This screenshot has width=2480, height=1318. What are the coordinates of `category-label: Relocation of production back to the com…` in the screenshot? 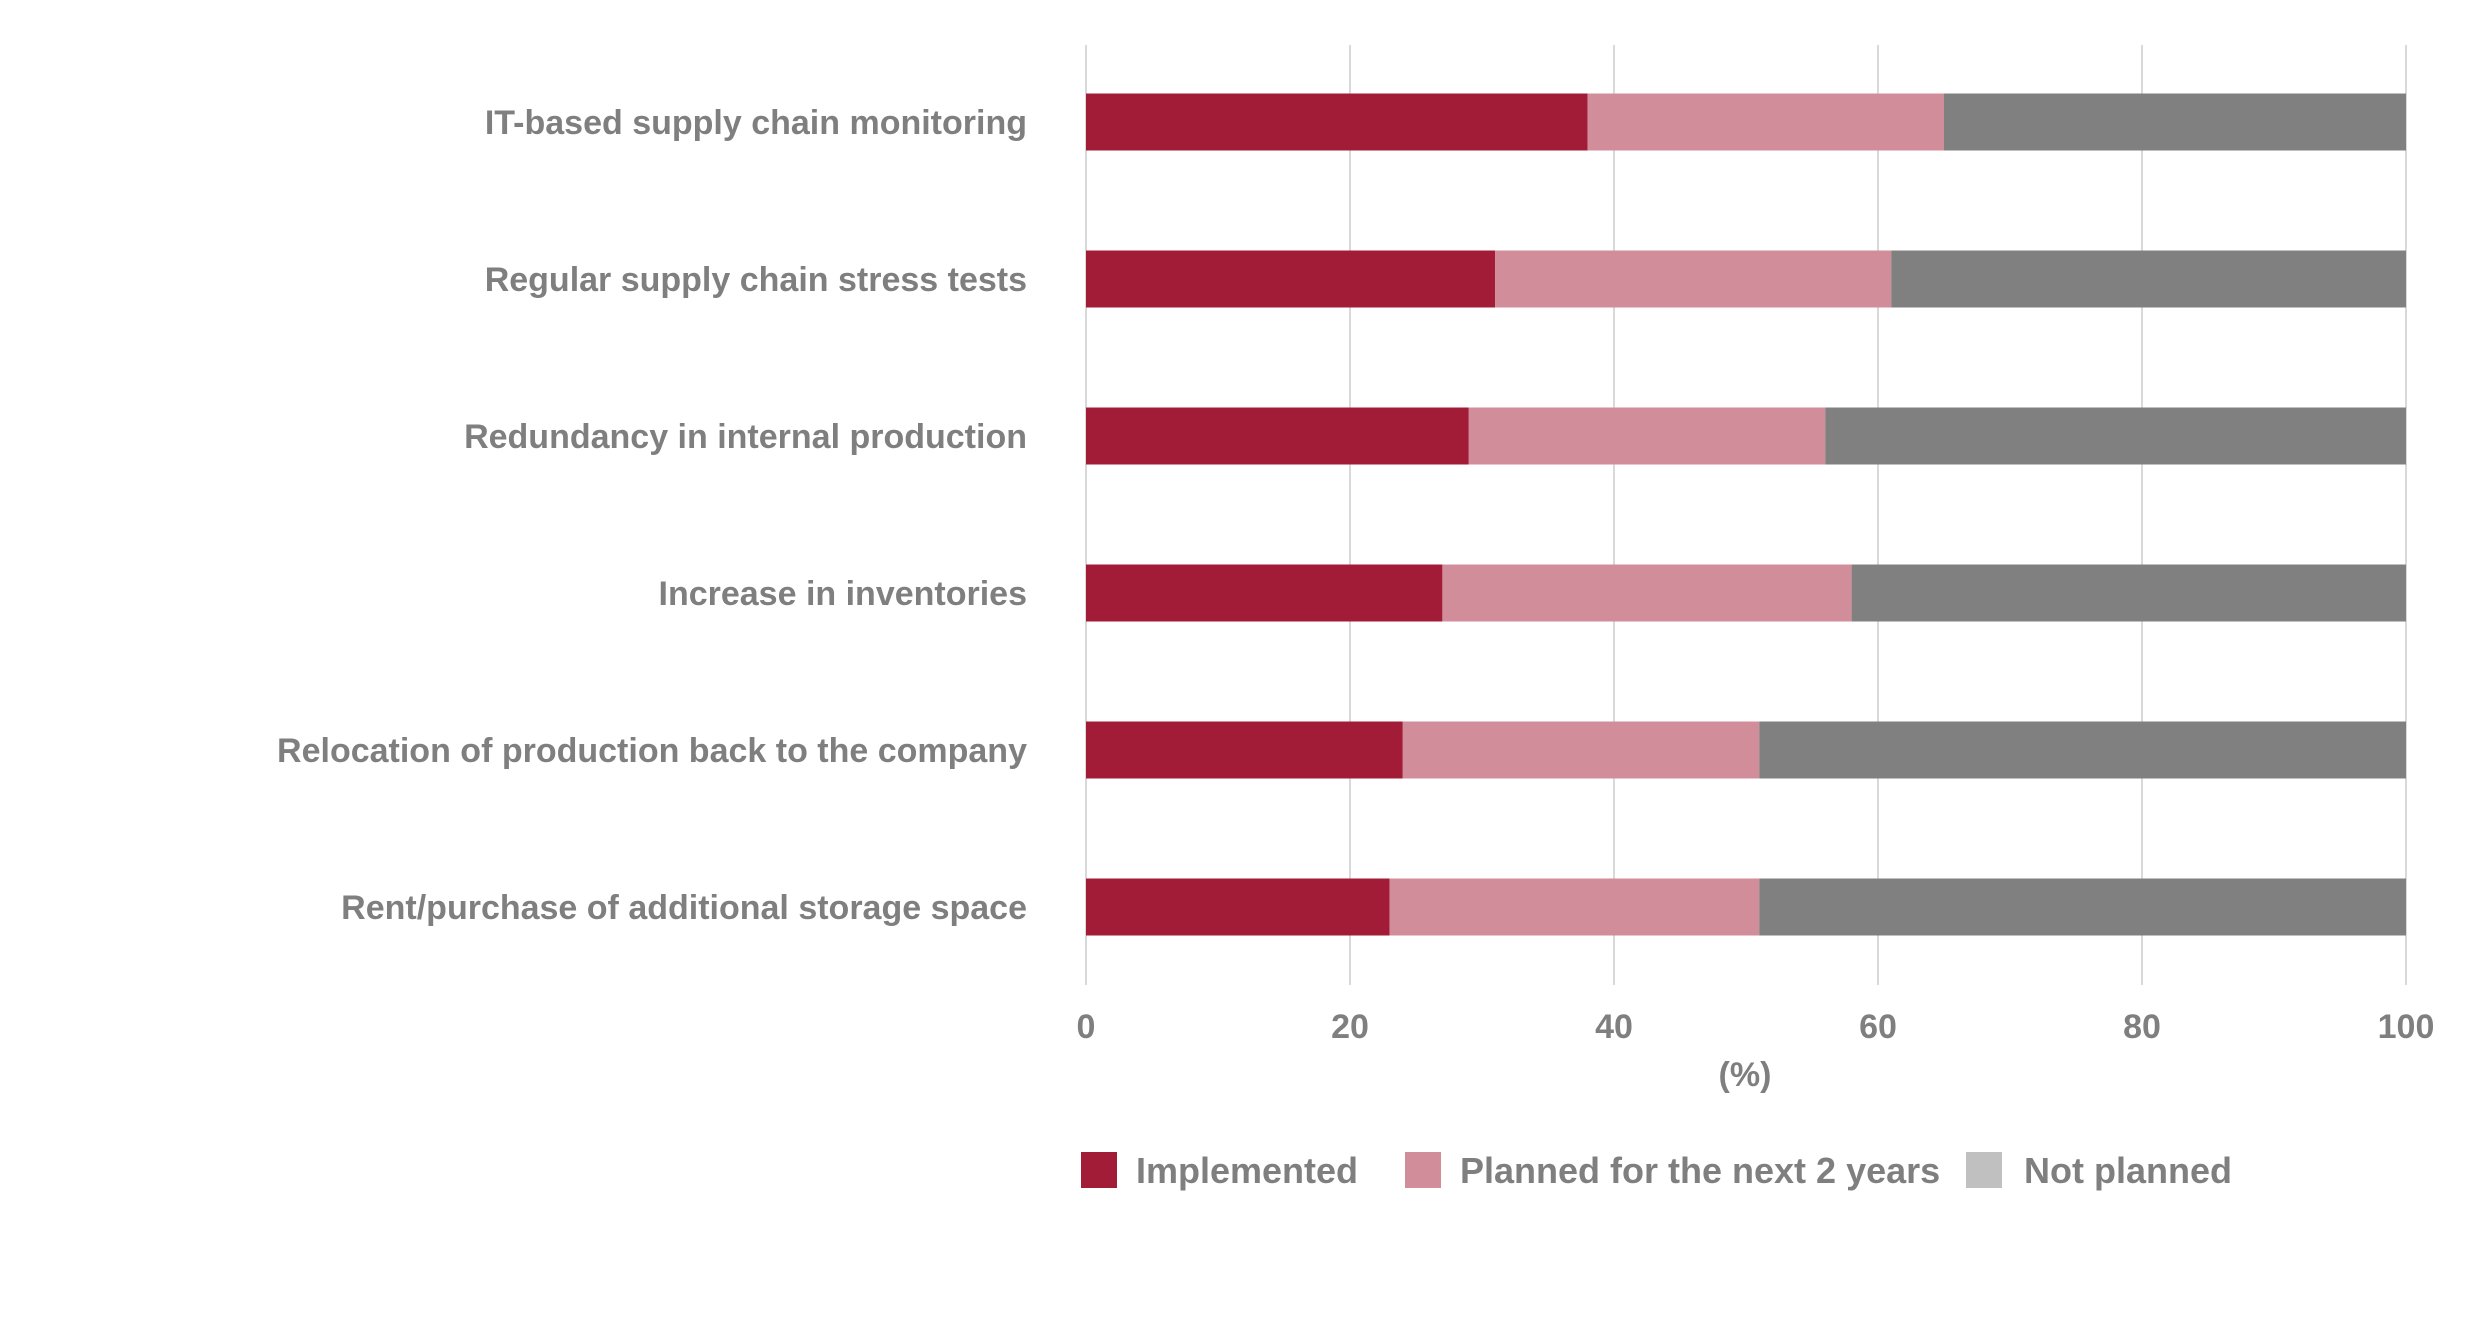 It's located at (652, 751).